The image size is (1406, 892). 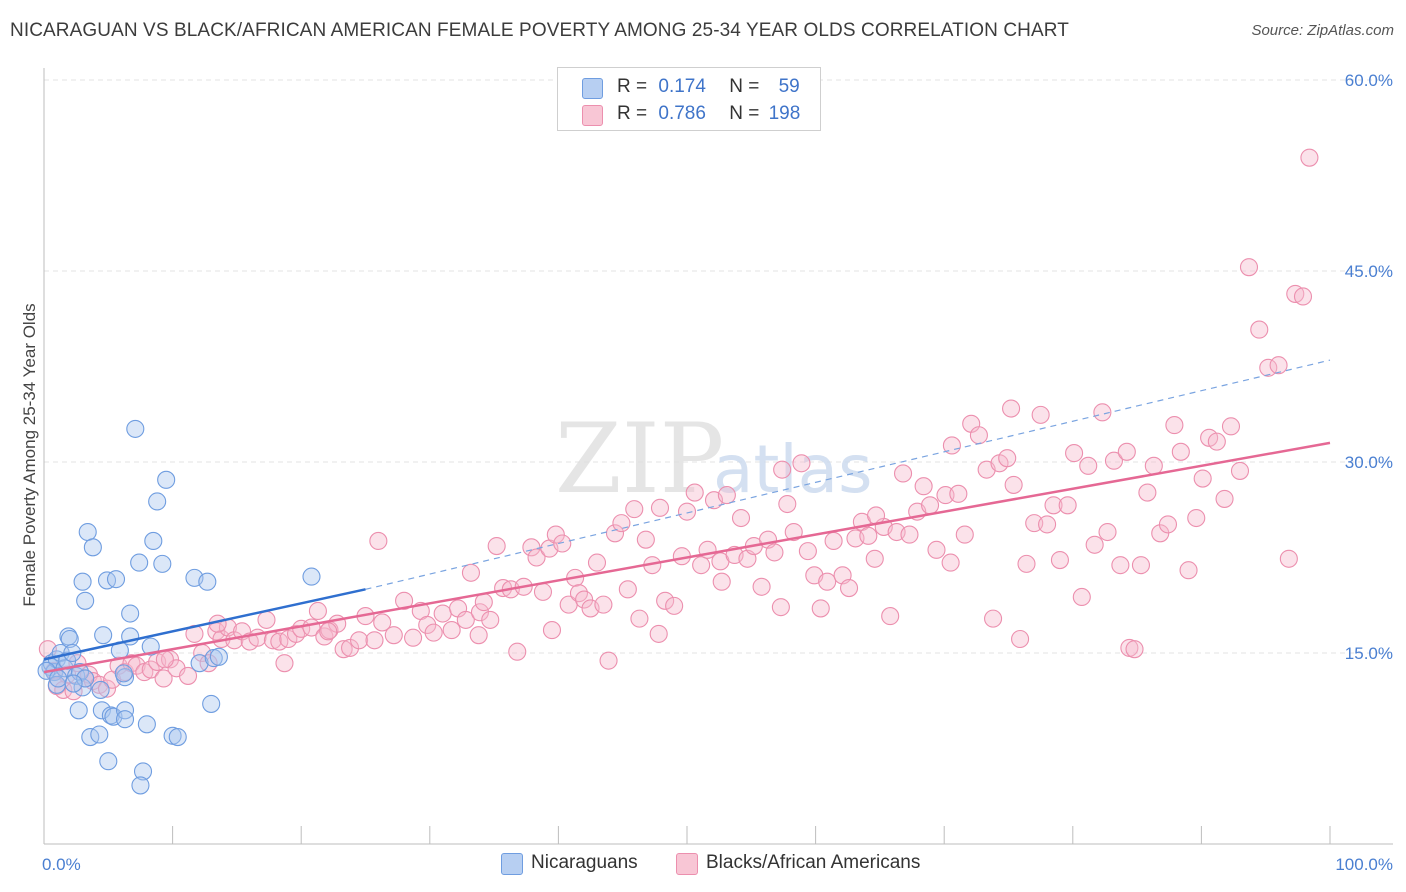 I want to click on x-tick-label-min: 0.0%, so click(x=61, y=864).